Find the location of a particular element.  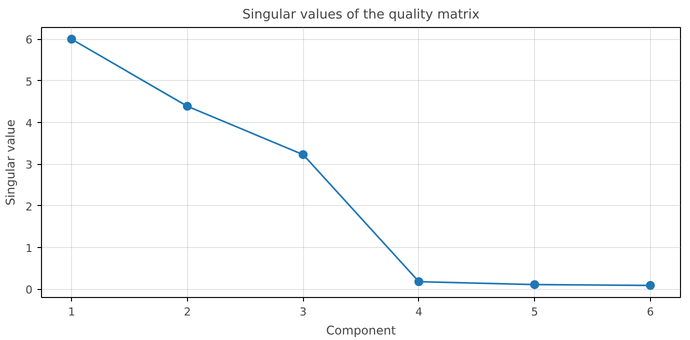

x-tick-label: 2 is located at coordinates (187, 312).